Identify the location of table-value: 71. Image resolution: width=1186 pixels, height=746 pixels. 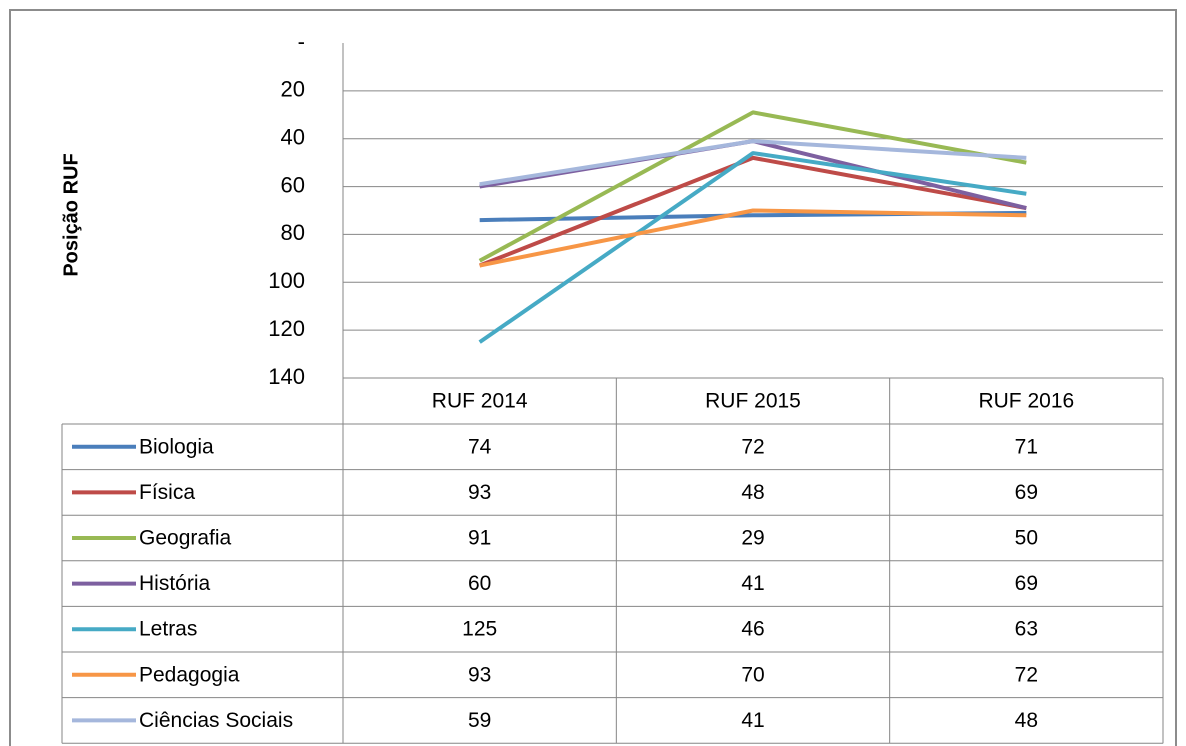
(1026, 446).